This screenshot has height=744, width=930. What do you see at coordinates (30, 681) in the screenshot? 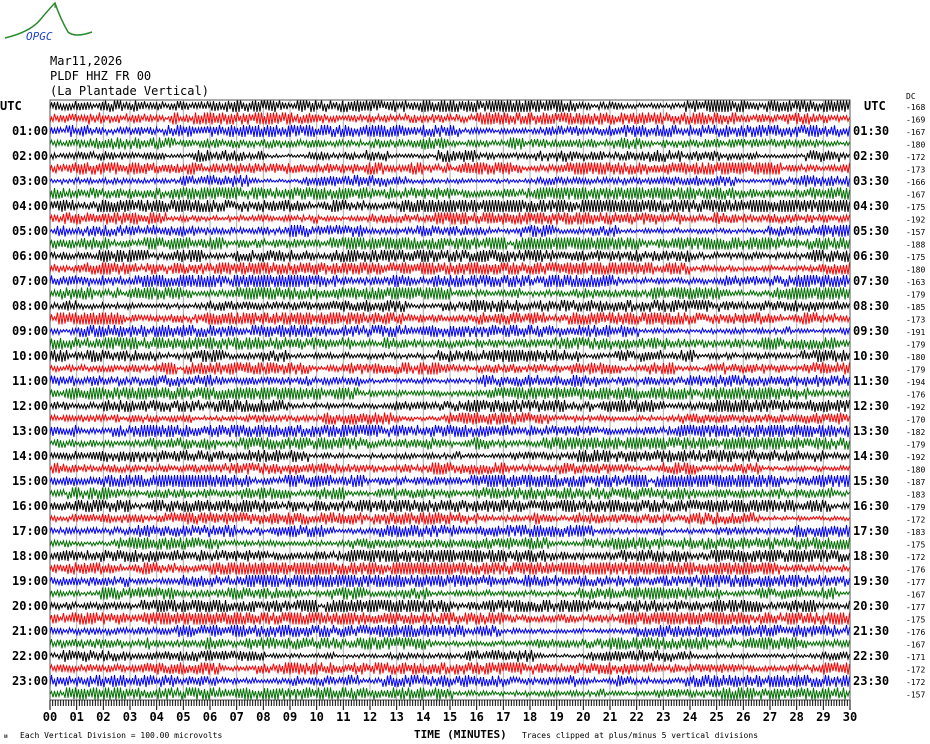
I see `left-hour-label: 23:00` at bounding box center [30, 681].